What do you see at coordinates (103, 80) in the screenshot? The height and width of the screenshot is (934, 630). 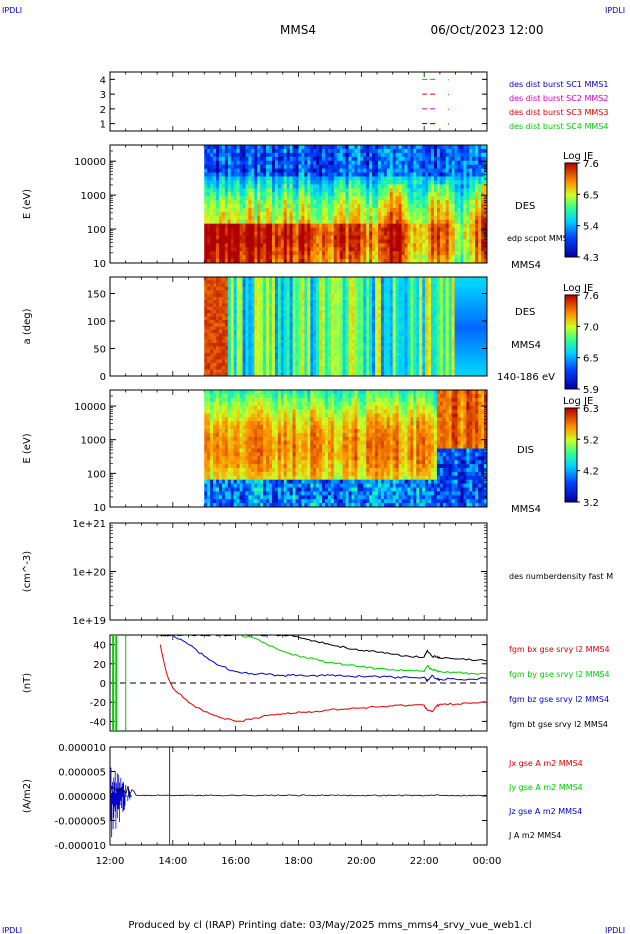 I see `y-tick-label: 4` at bounding box center [103, 80].